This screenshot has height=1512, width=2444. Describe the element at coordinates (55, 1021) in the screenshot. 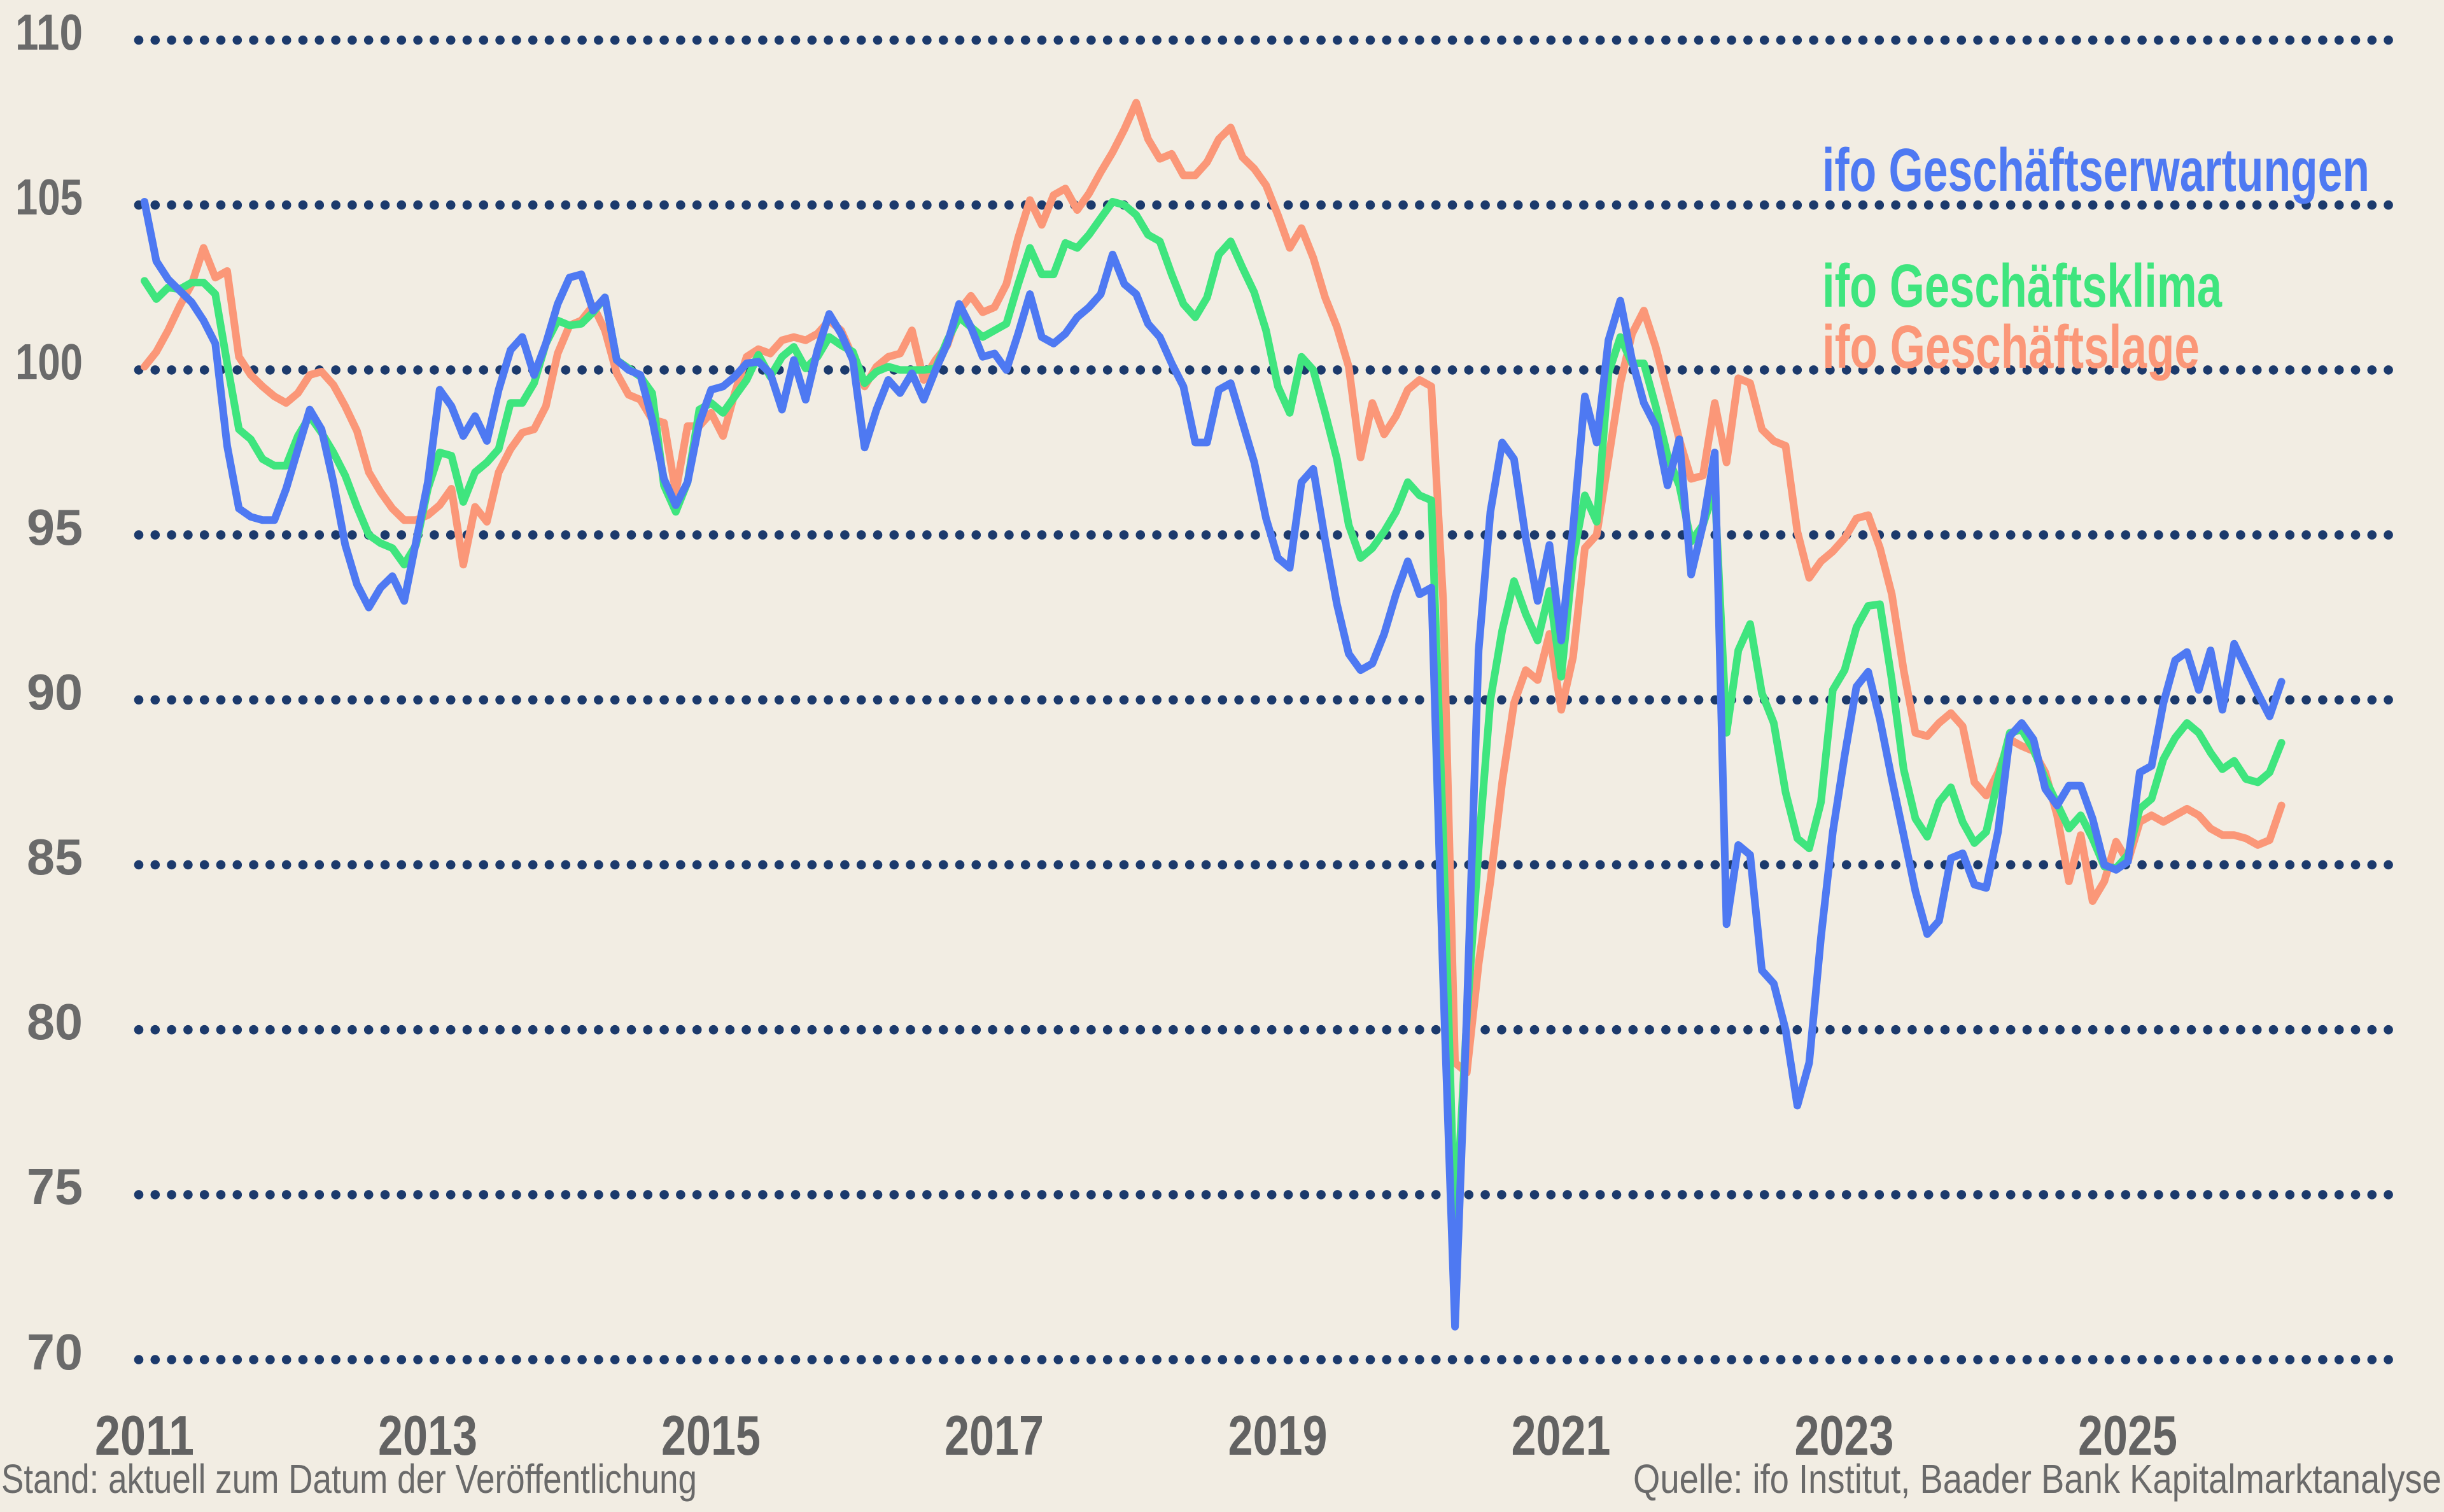

I see `svg-text: 80` at that location.